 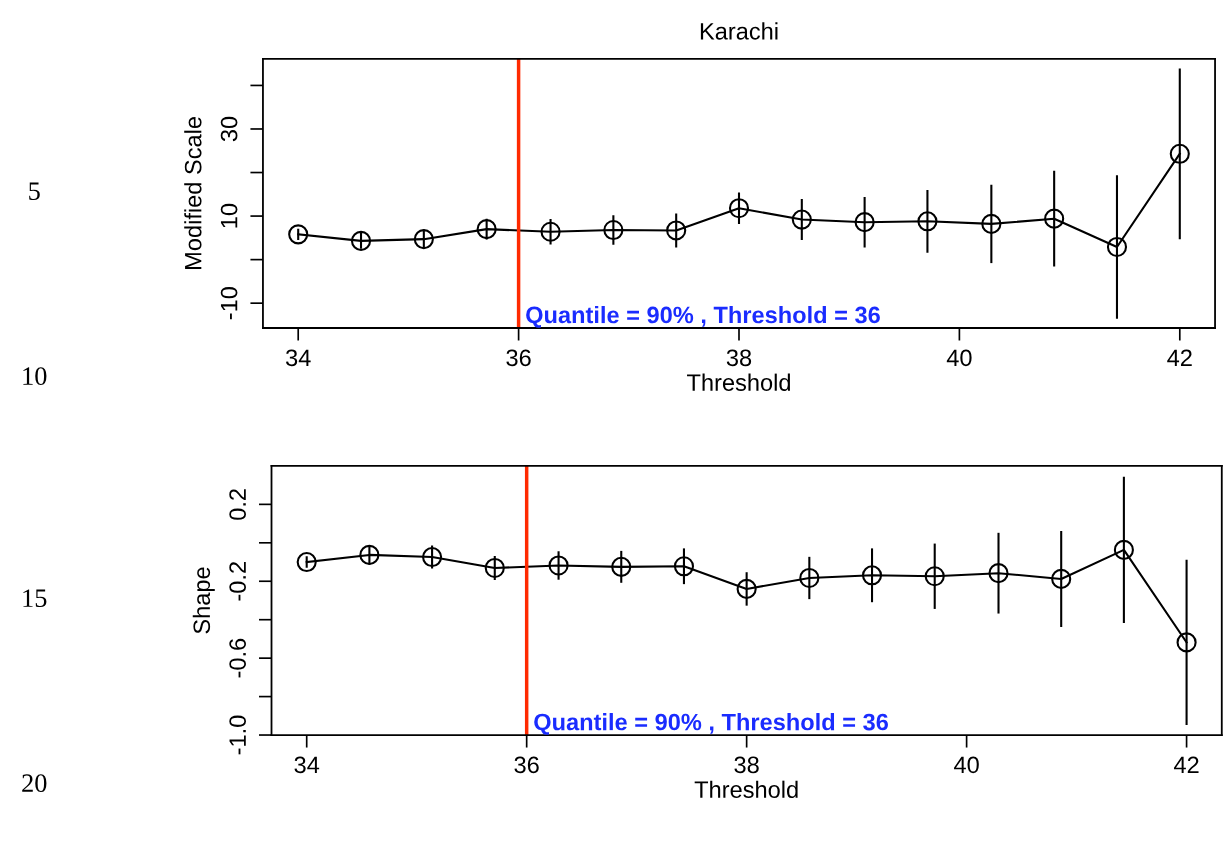 I want to click on y-axis-title: Shape, so click(x=203, y=600).